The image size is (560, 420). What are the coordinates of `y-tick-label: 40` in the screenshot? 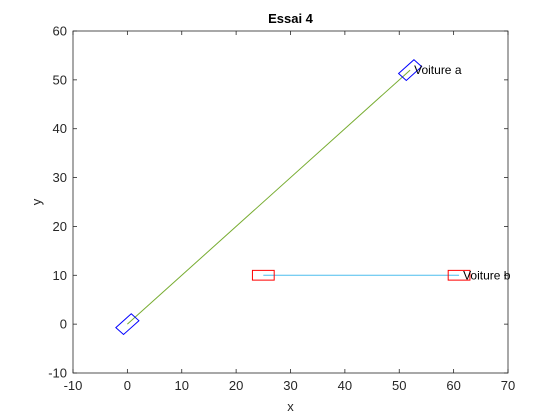 It's located at (60, 128).